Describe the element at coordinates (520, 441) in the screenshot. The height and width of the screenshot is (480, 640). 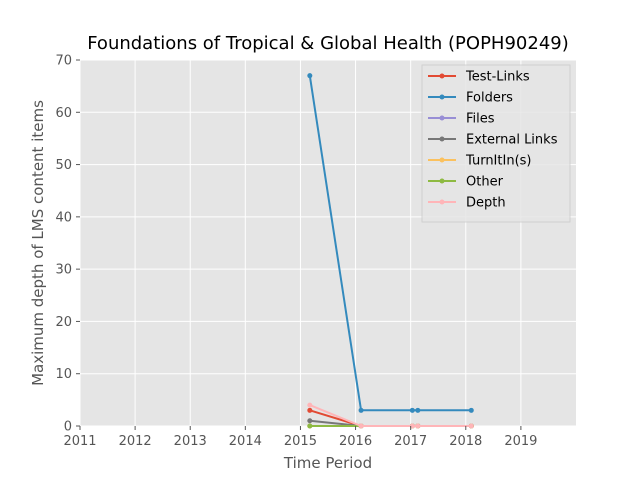
I see `x-tick-label: 2019` at that location.